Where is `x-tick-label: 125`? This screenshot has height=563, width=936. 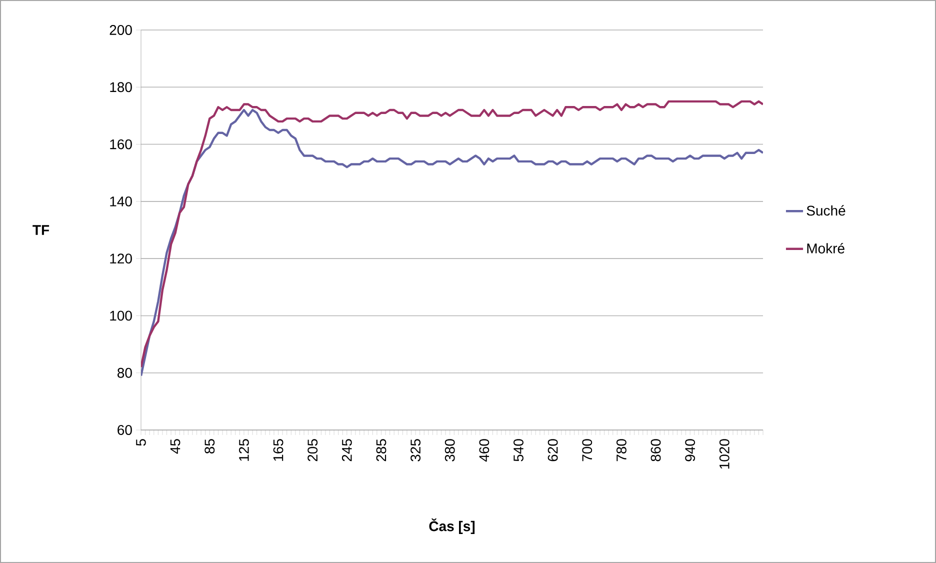 x-tick-label: 125 is located at coordinates (243, 450).